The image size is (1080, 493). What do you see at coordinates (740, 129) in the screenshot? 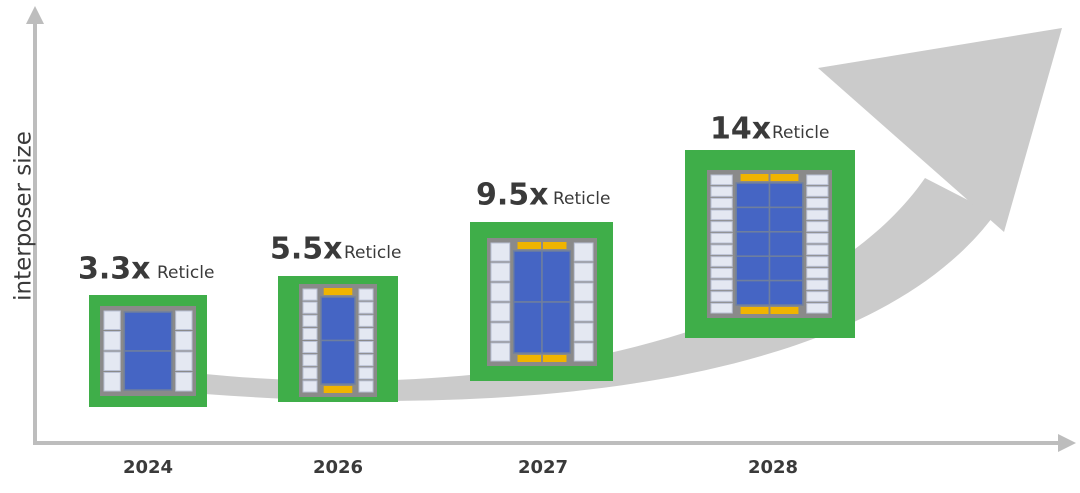
I see `multiplier: 14x` at bounding box center [740, 129].